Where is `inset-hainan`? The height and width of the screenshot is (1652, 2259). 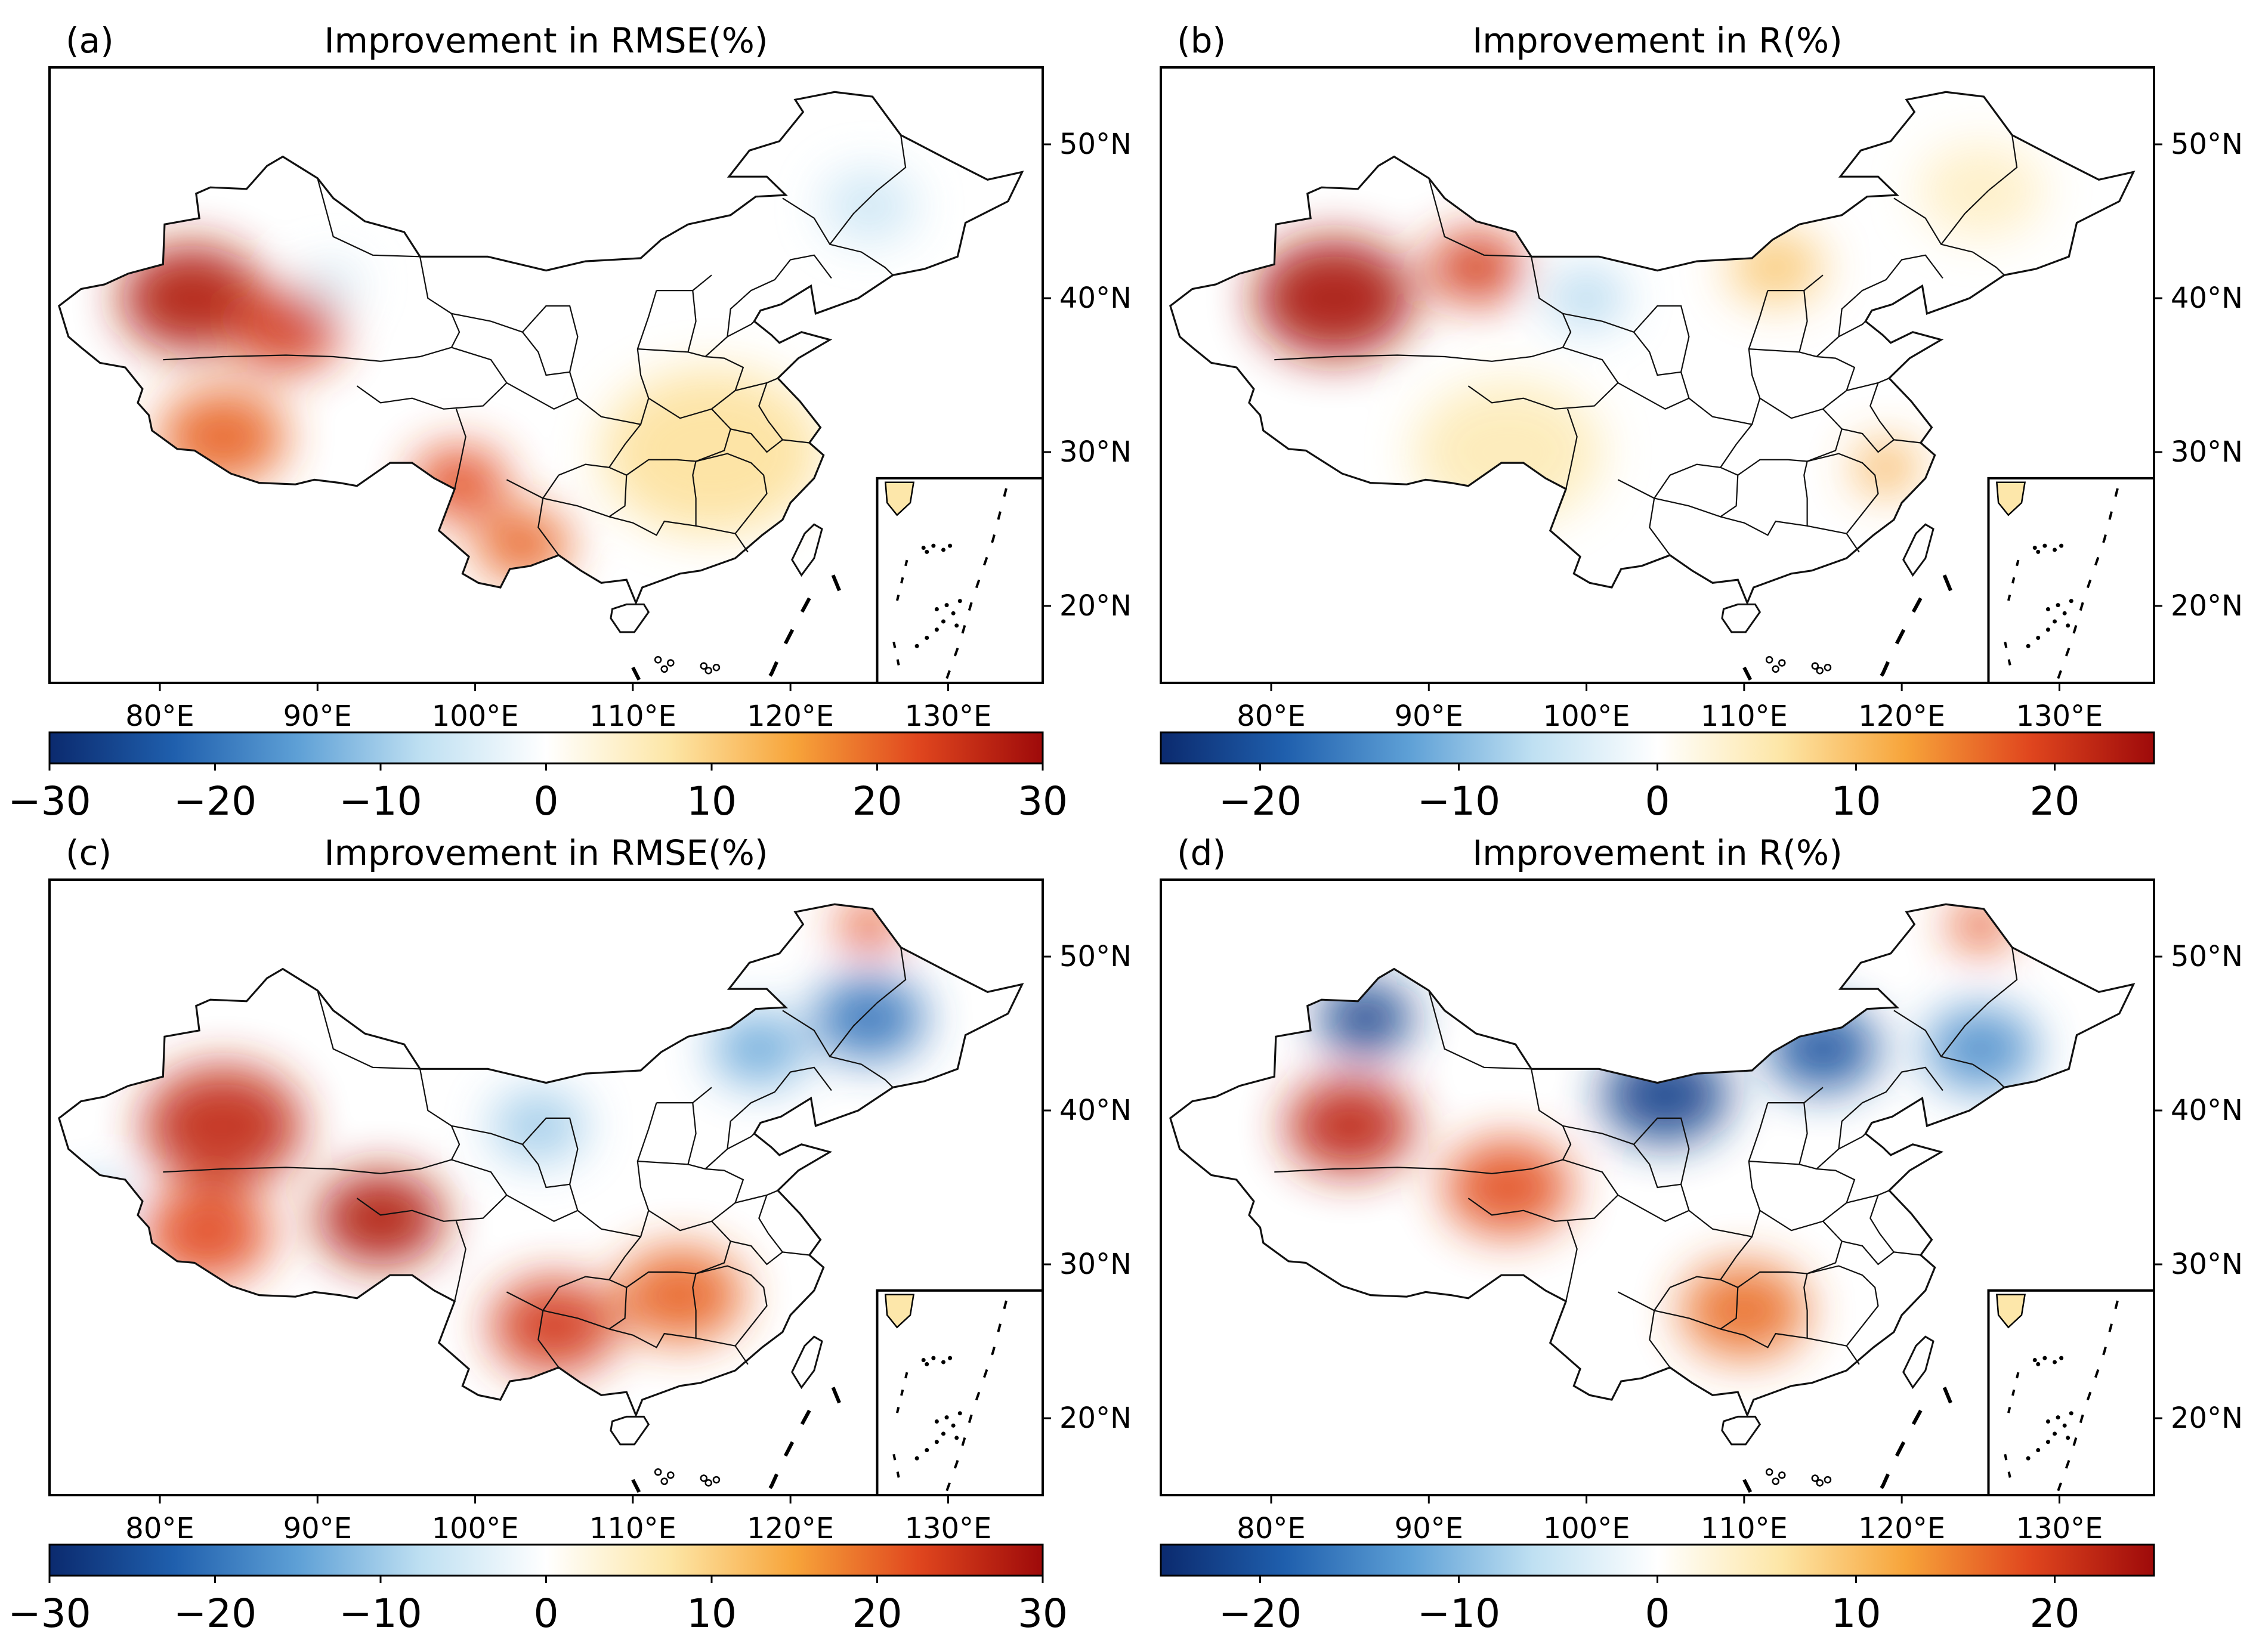 inset-hainan is located at coordinates (900, 1311).